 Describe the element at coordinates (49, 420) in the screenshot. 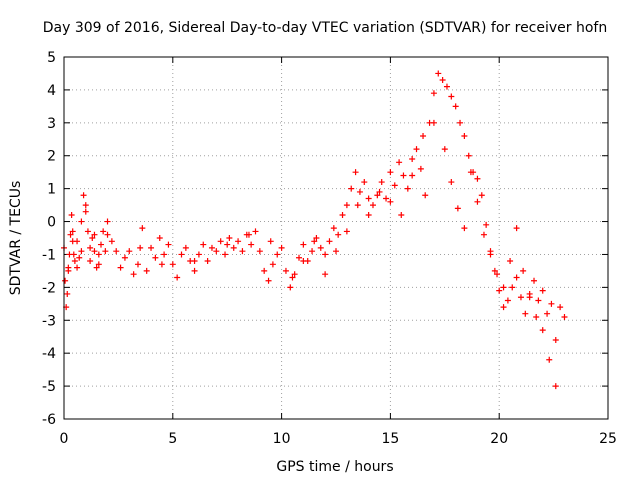

I see `y-tick-label: -6` at that location.